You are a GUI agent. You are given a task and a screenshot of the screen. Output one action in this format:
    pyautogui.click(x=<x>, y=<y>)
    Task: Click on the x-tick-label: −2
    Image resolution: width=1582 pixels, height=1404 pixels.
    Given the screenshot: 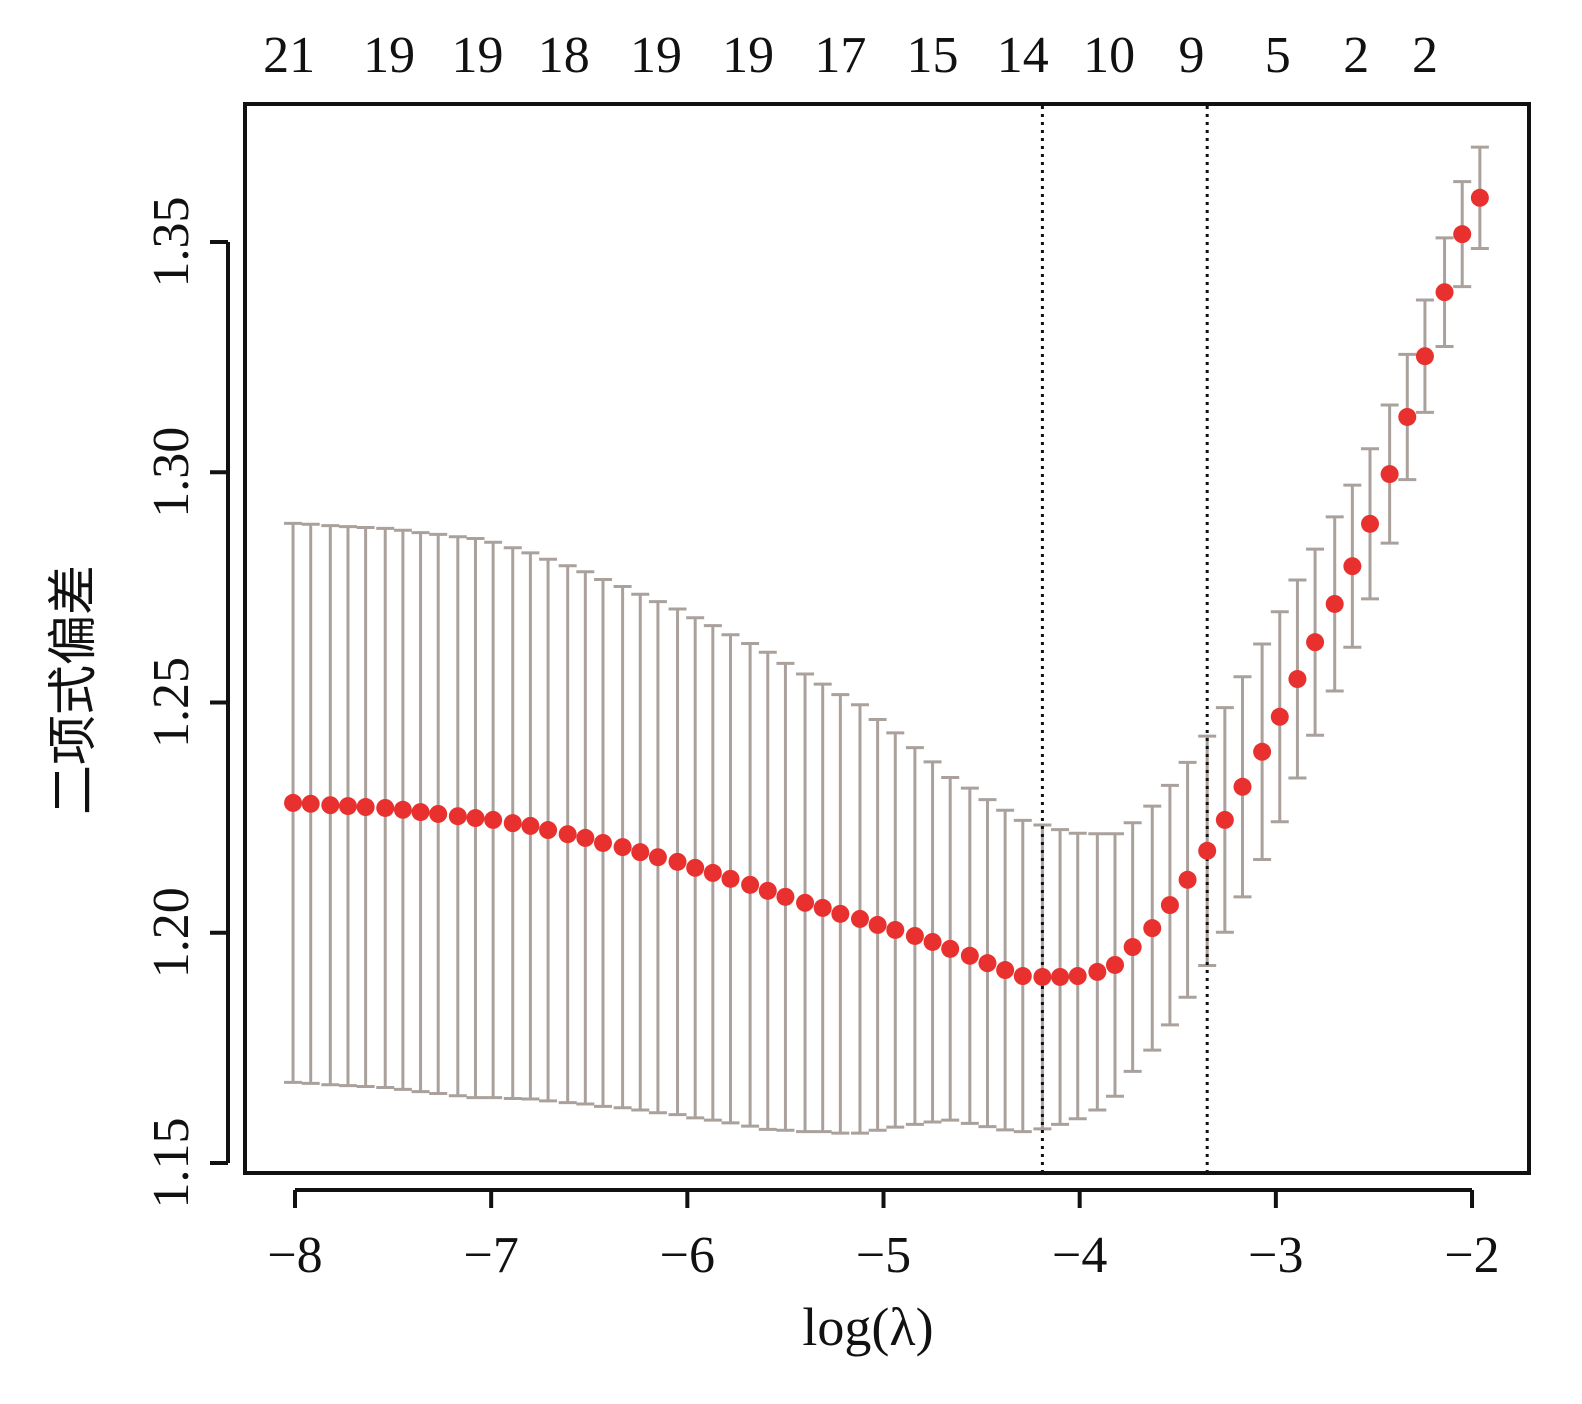 What is the action you would take?
    pyautogui.click(x=1471, y=1255)
    